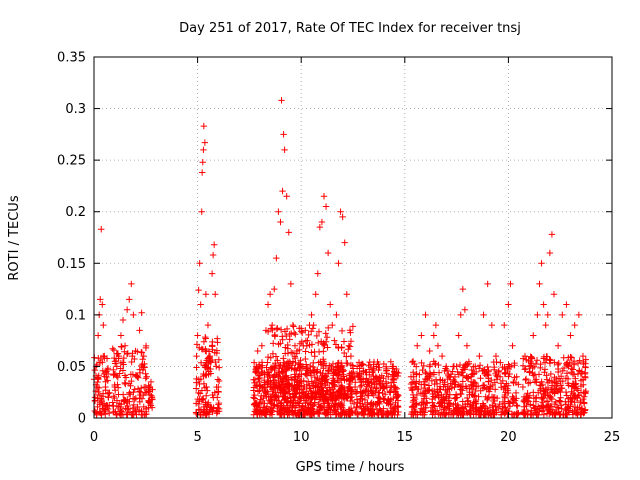  What do you see at coordinates (350, 467) in the screenshot?
I see `x-axis-label: GPS time / hours` at bounding box center [350, 467].